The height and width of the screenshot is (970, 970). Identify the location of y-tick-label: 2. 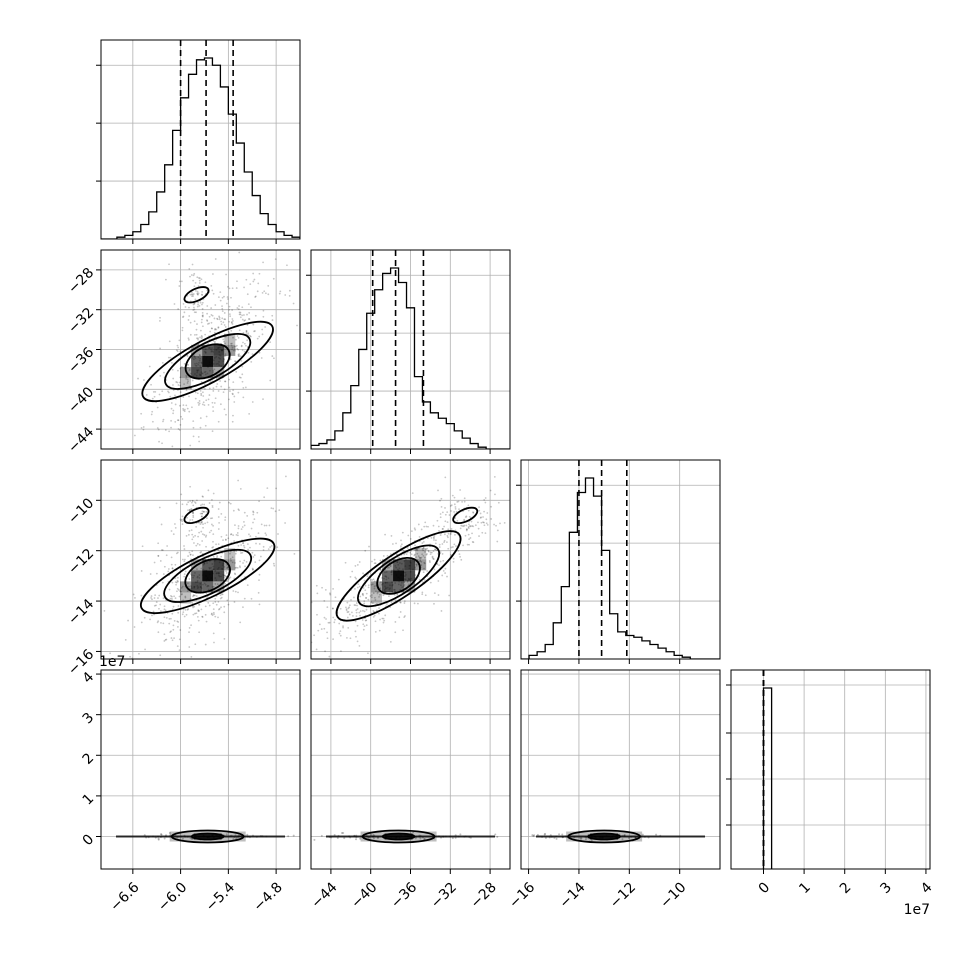
(89, 759).